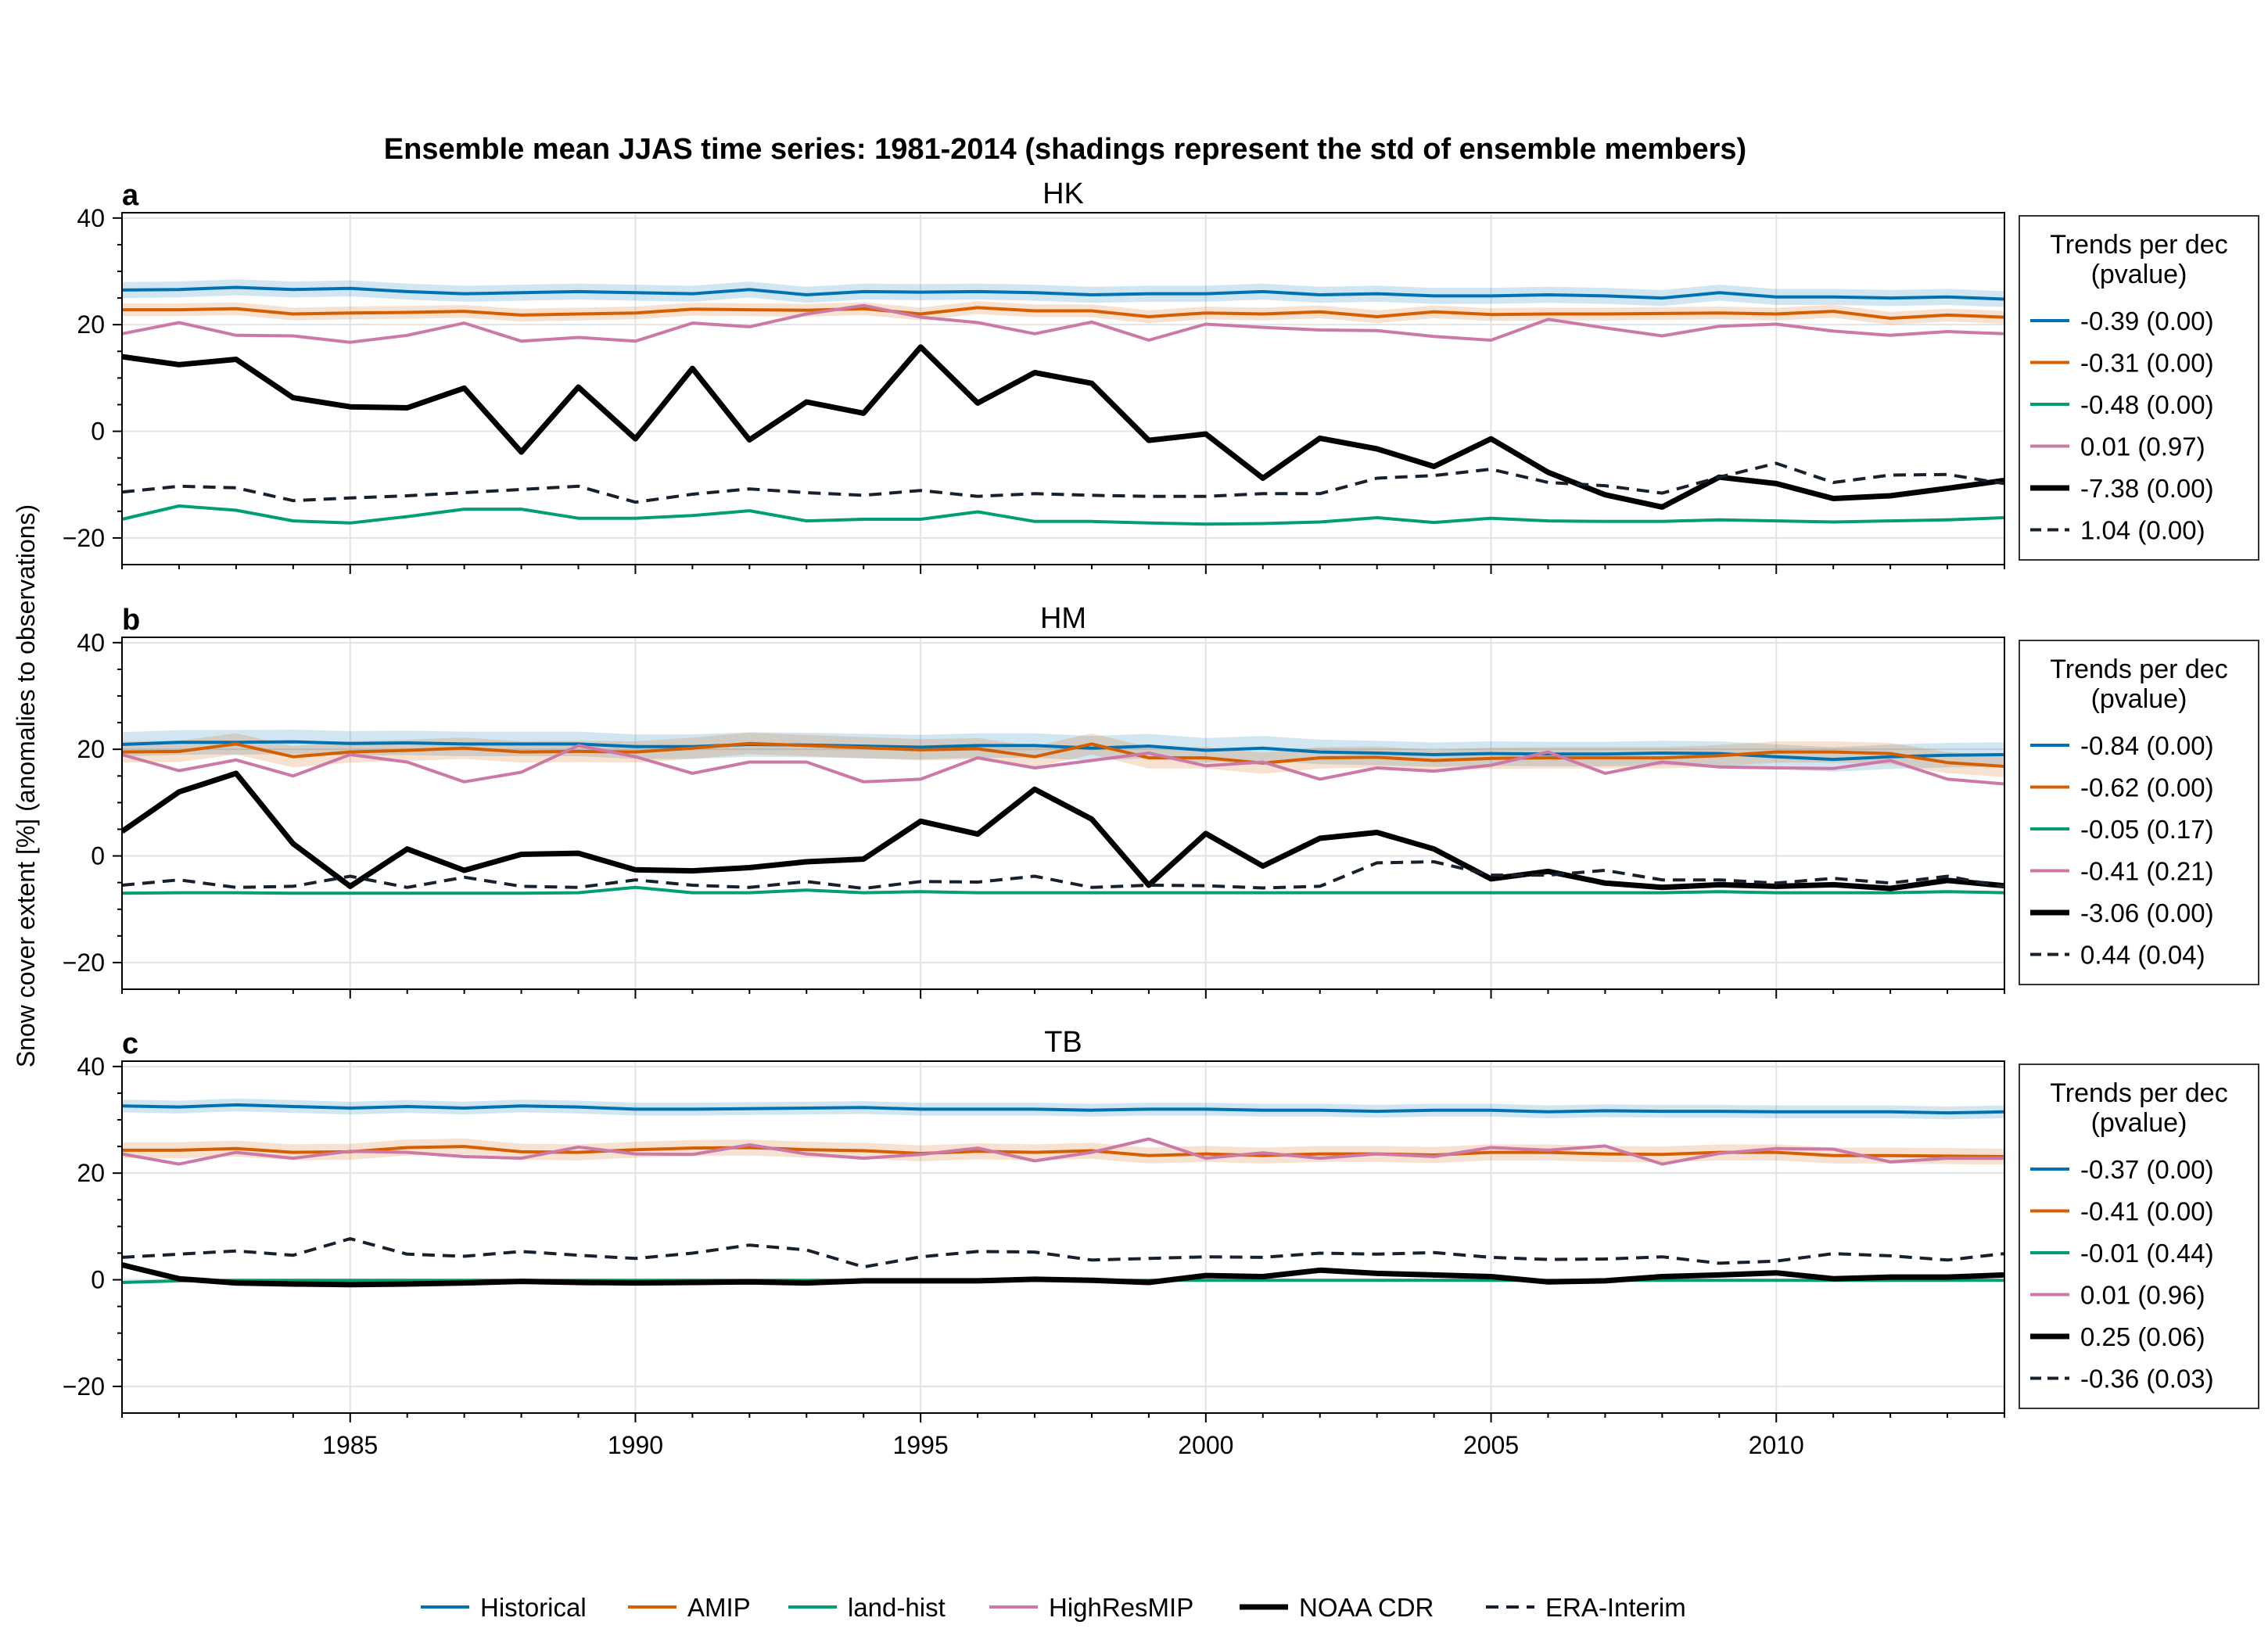 This screenshot has height=1650, width=2268. What do you see at coordinates (719, 1607) in the screenshot?
I see `legend-label-amip: AMIP` at bounding box center [719, 1607].